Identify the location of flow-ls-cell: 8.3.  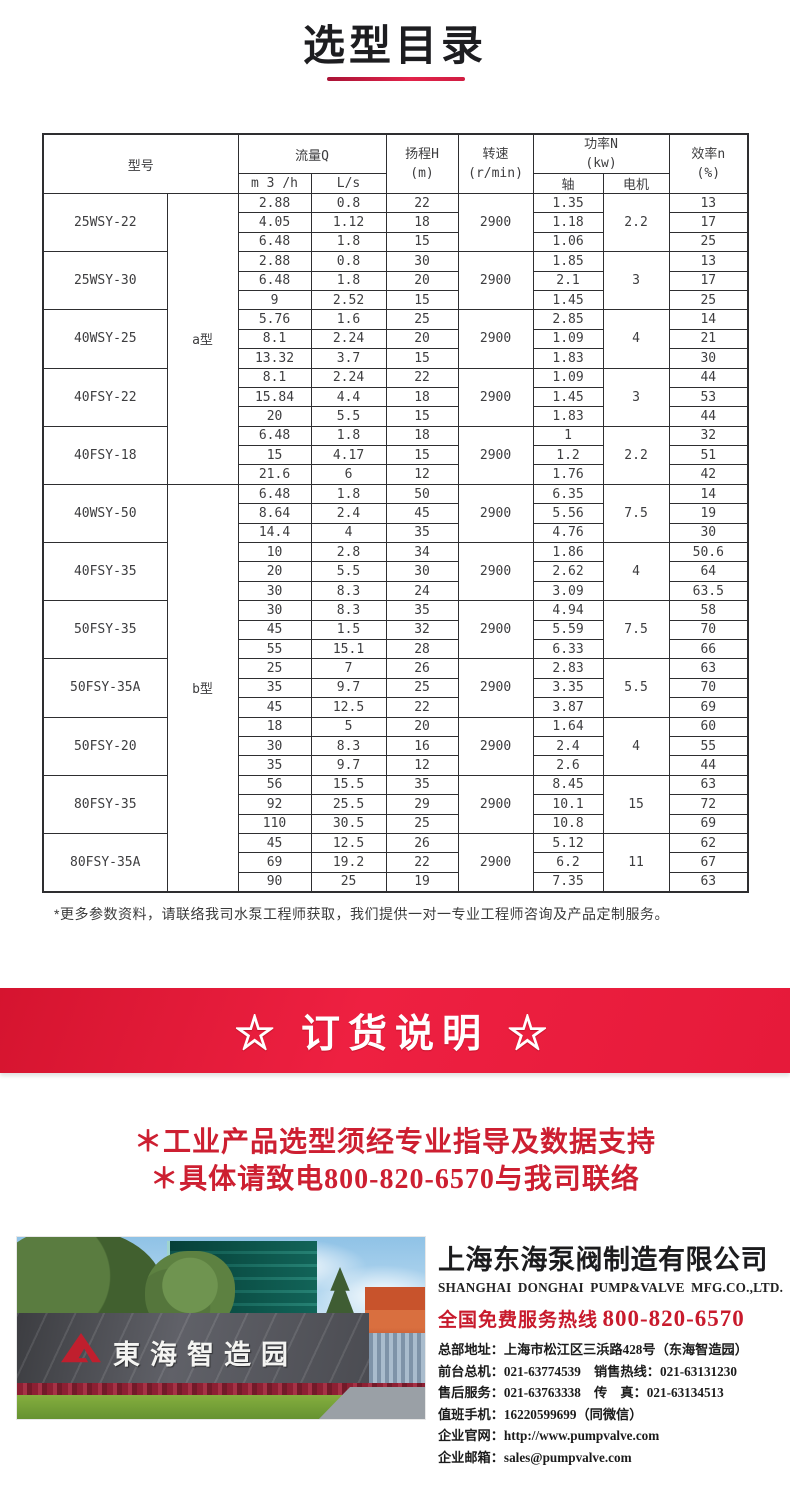
(348, 610).